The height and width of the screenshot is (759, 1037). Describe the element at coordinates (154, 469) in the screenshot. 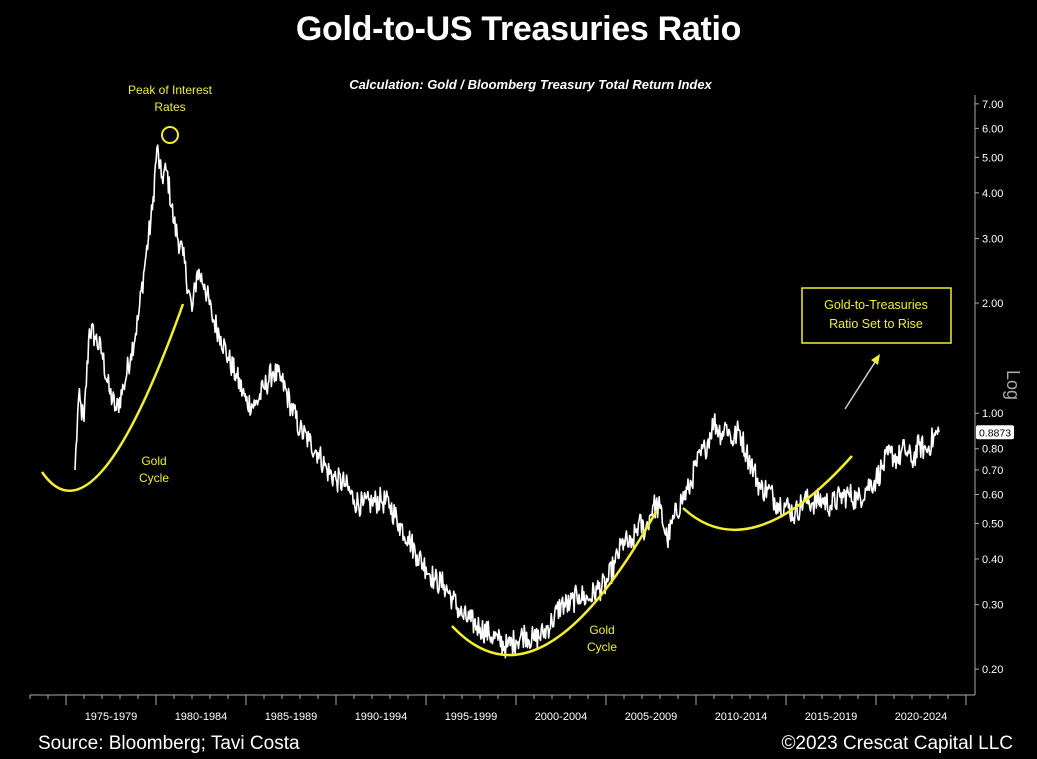

I see `annotation-gold-cycle-1: Gold Cycle` at that location.